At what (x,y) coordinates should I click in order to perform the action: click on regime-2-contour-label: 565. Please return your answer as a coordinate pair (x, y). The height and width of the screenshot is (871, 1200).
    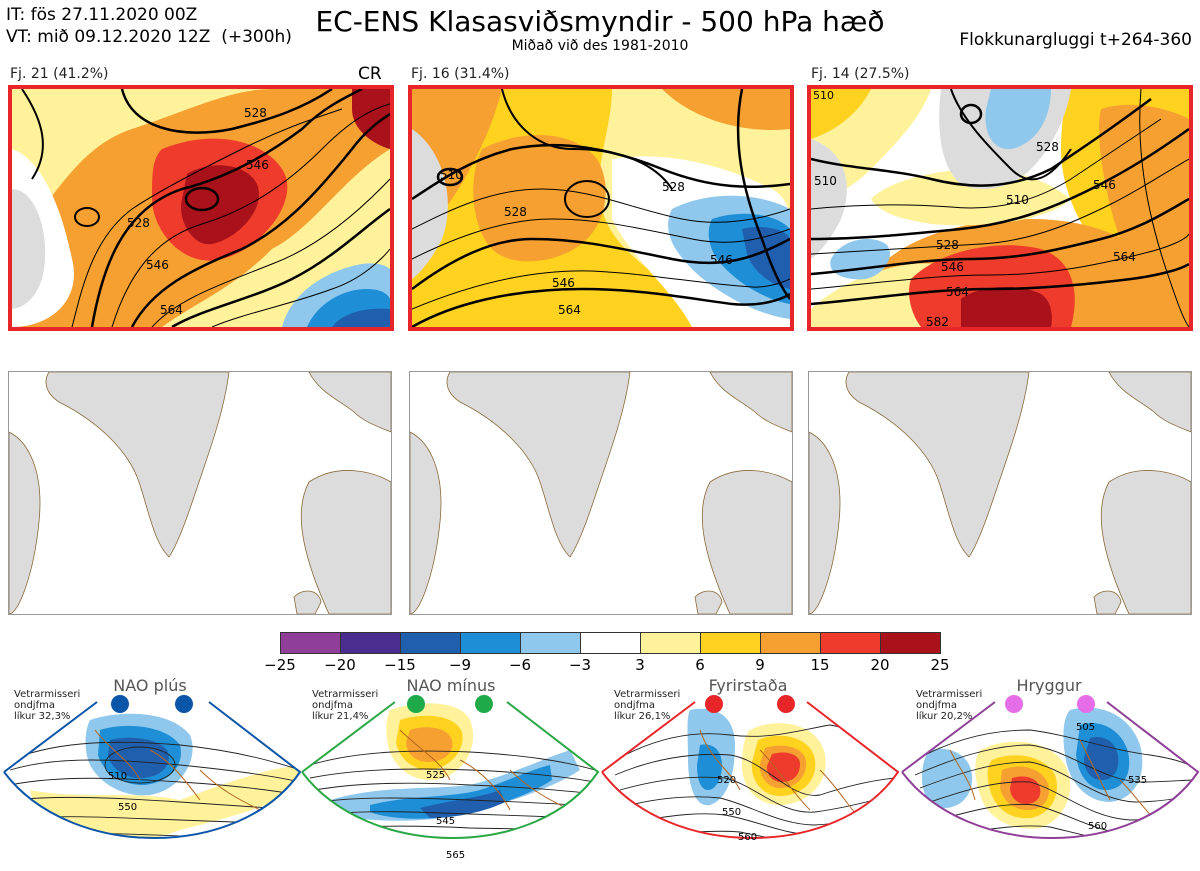
    Looking at the image, I should click on (455, 855).